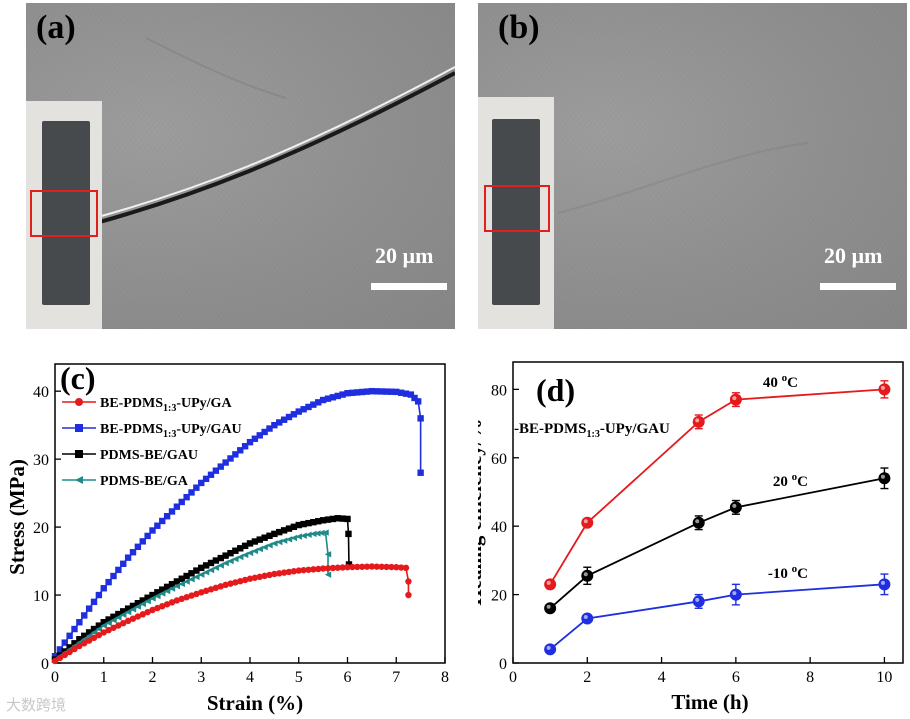  What do you see at coordinates (782, 482) in the screenshot?
I see `series-label-value: 20` at bounding box center [782, 482].